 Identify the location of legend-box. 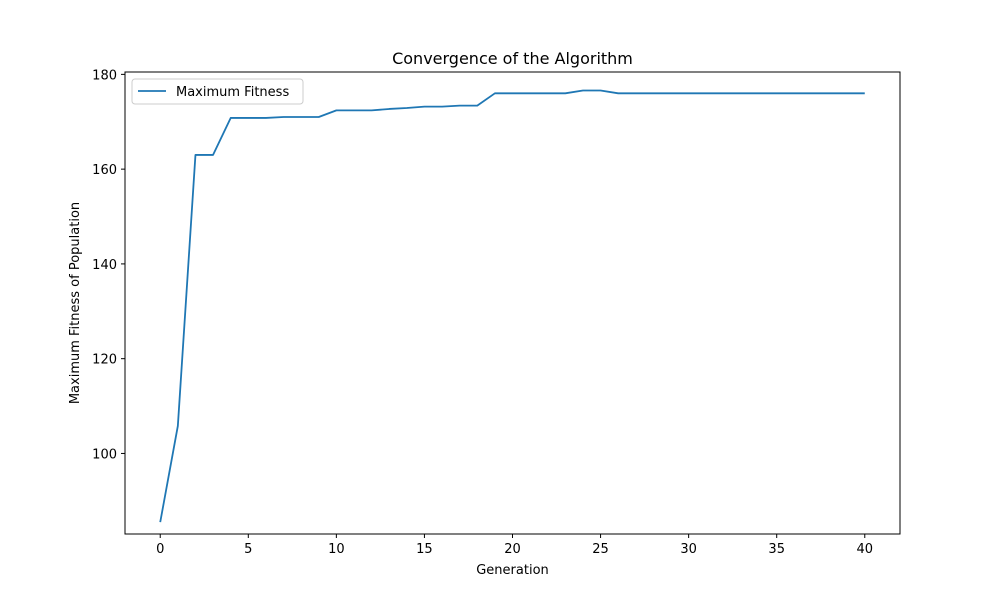
(217, 91).